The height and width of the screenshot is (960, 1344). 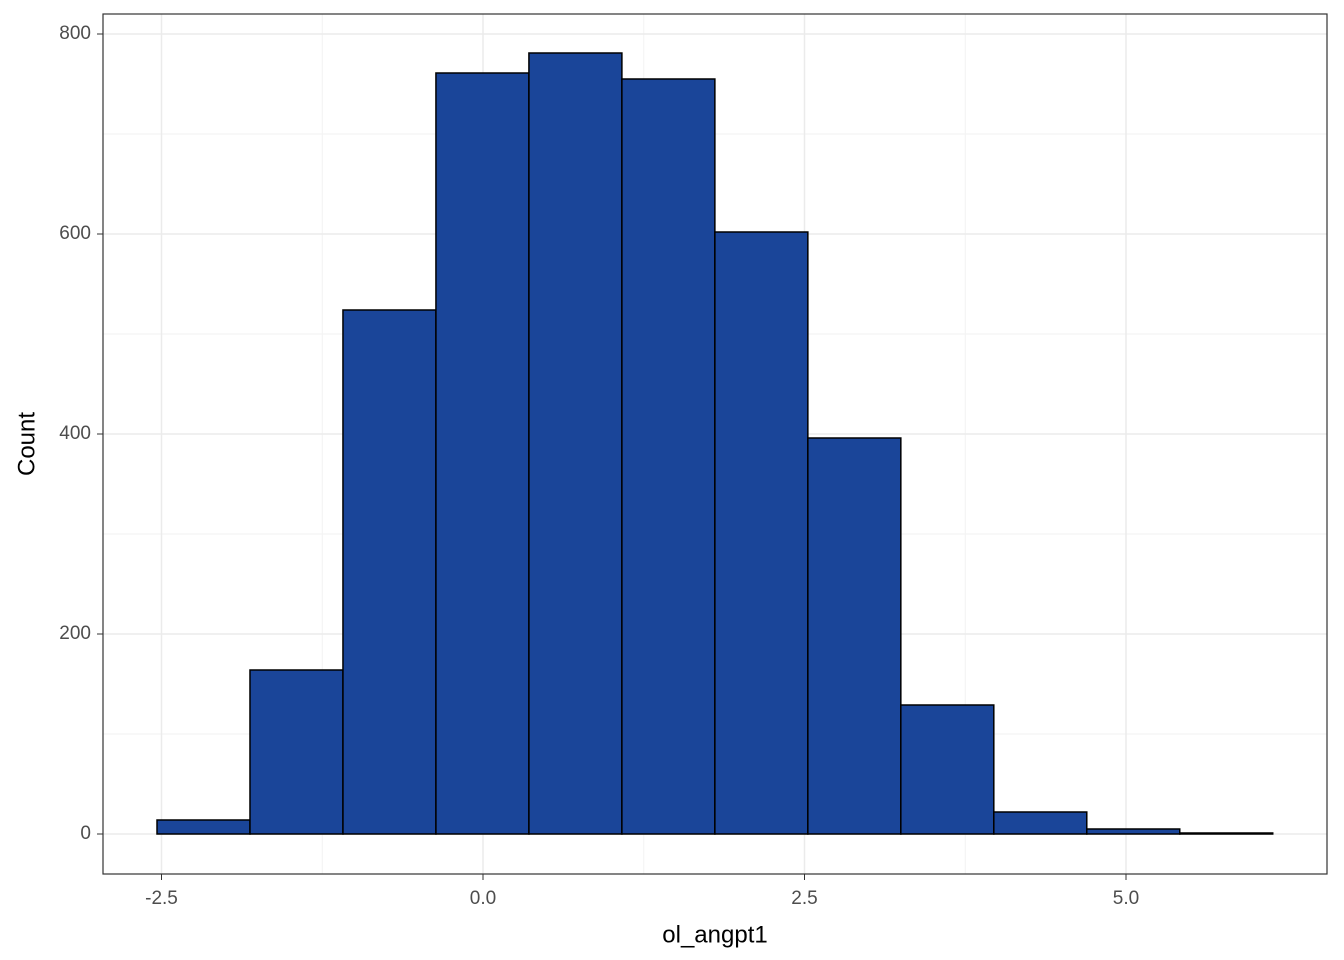 What do you see at coordinates (483, 898) in the screenshot?
I see `x-tick-label: 0.0` at bounding box center [483, 898].